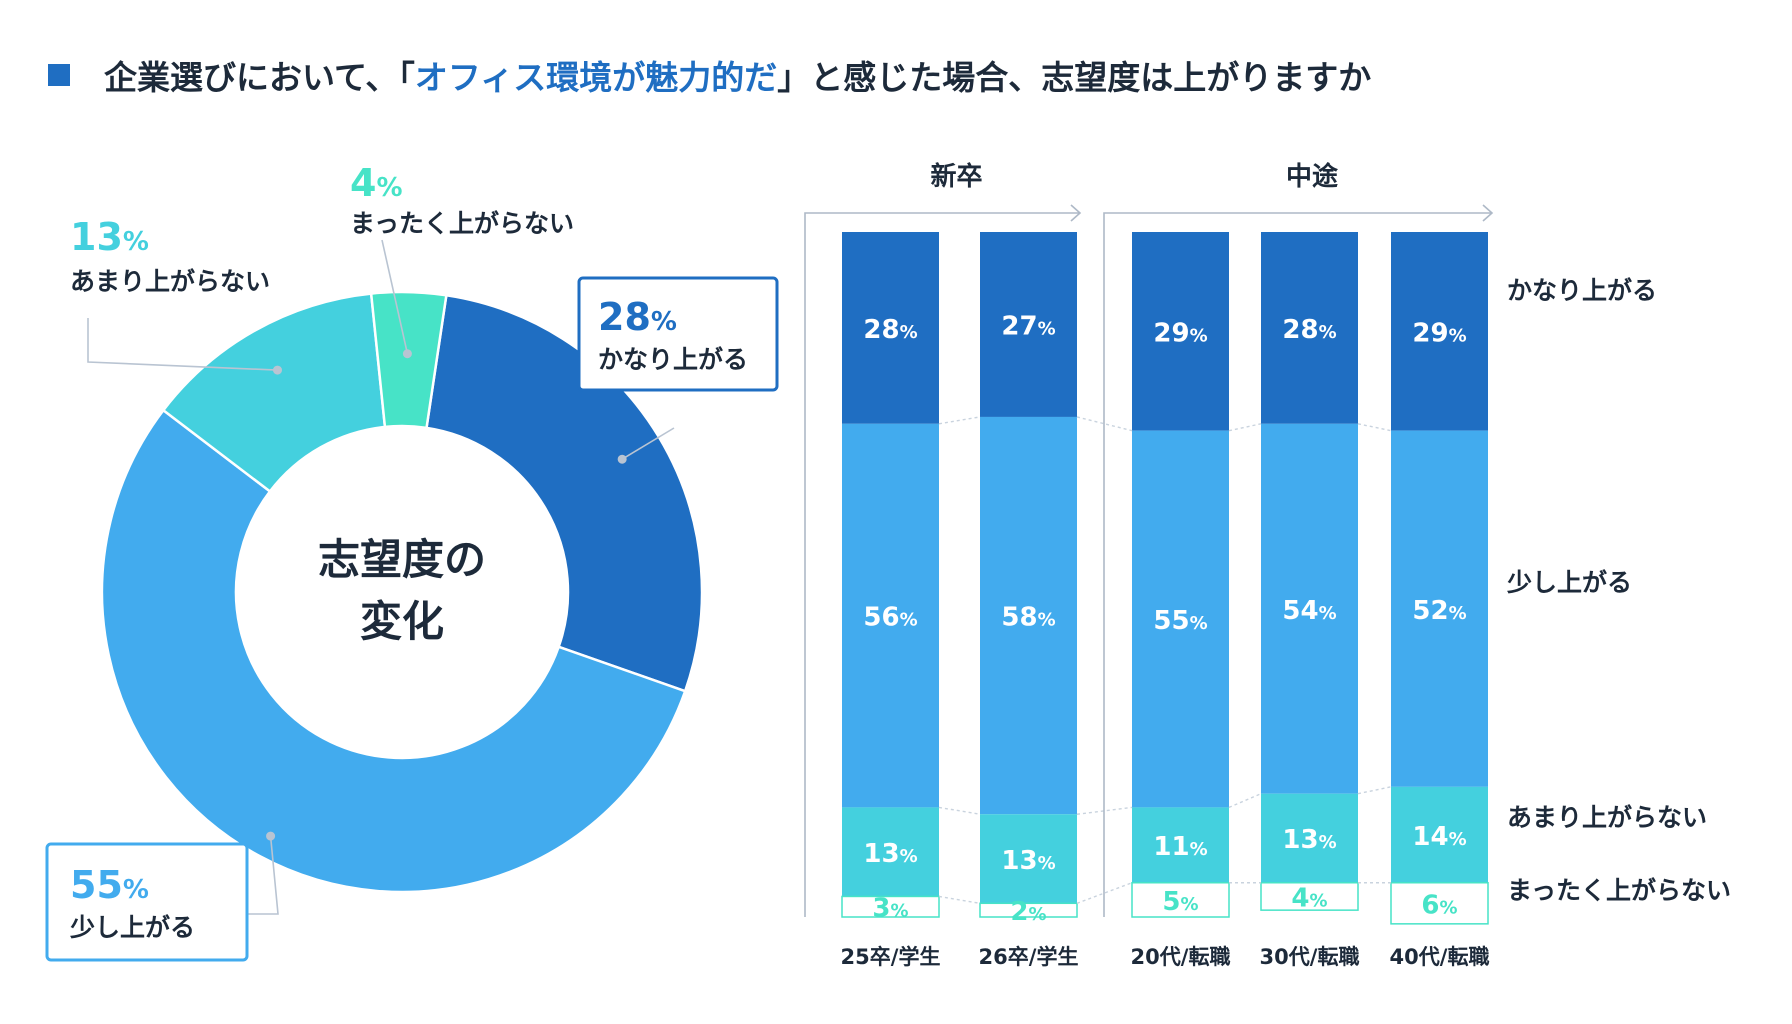  What do you see at coordinates (1439, 837) in the screenshot?
I see `bar-value-5-3: 14%` at bounding box center [1439, 837].